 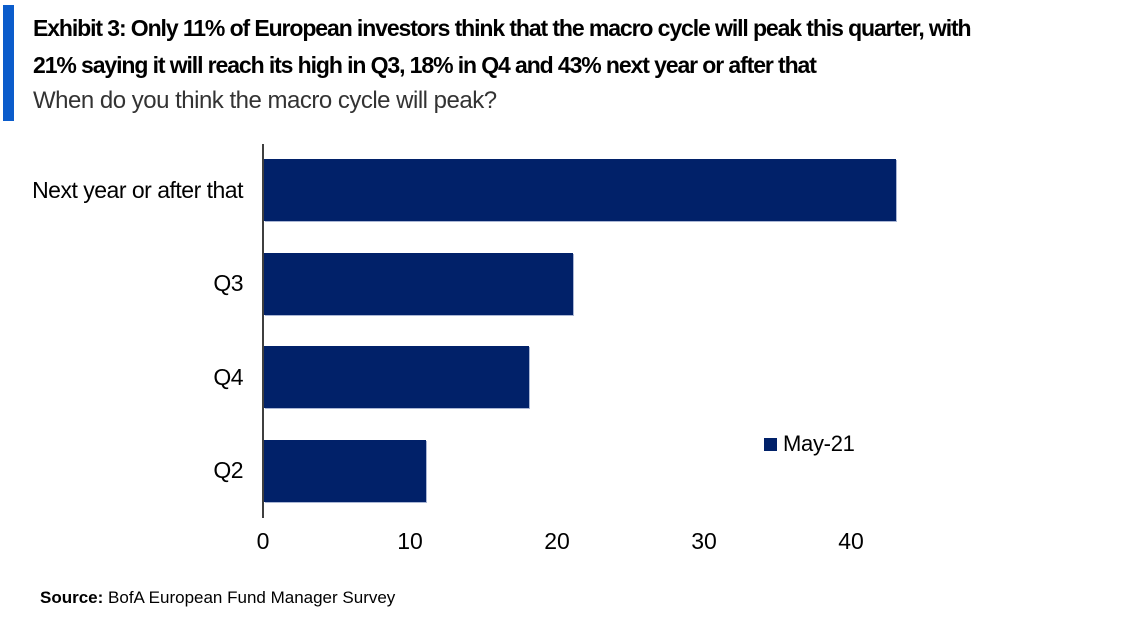 I want to click on source-text: BofA European Fund Manager Survey, so click(x=249, y=597).